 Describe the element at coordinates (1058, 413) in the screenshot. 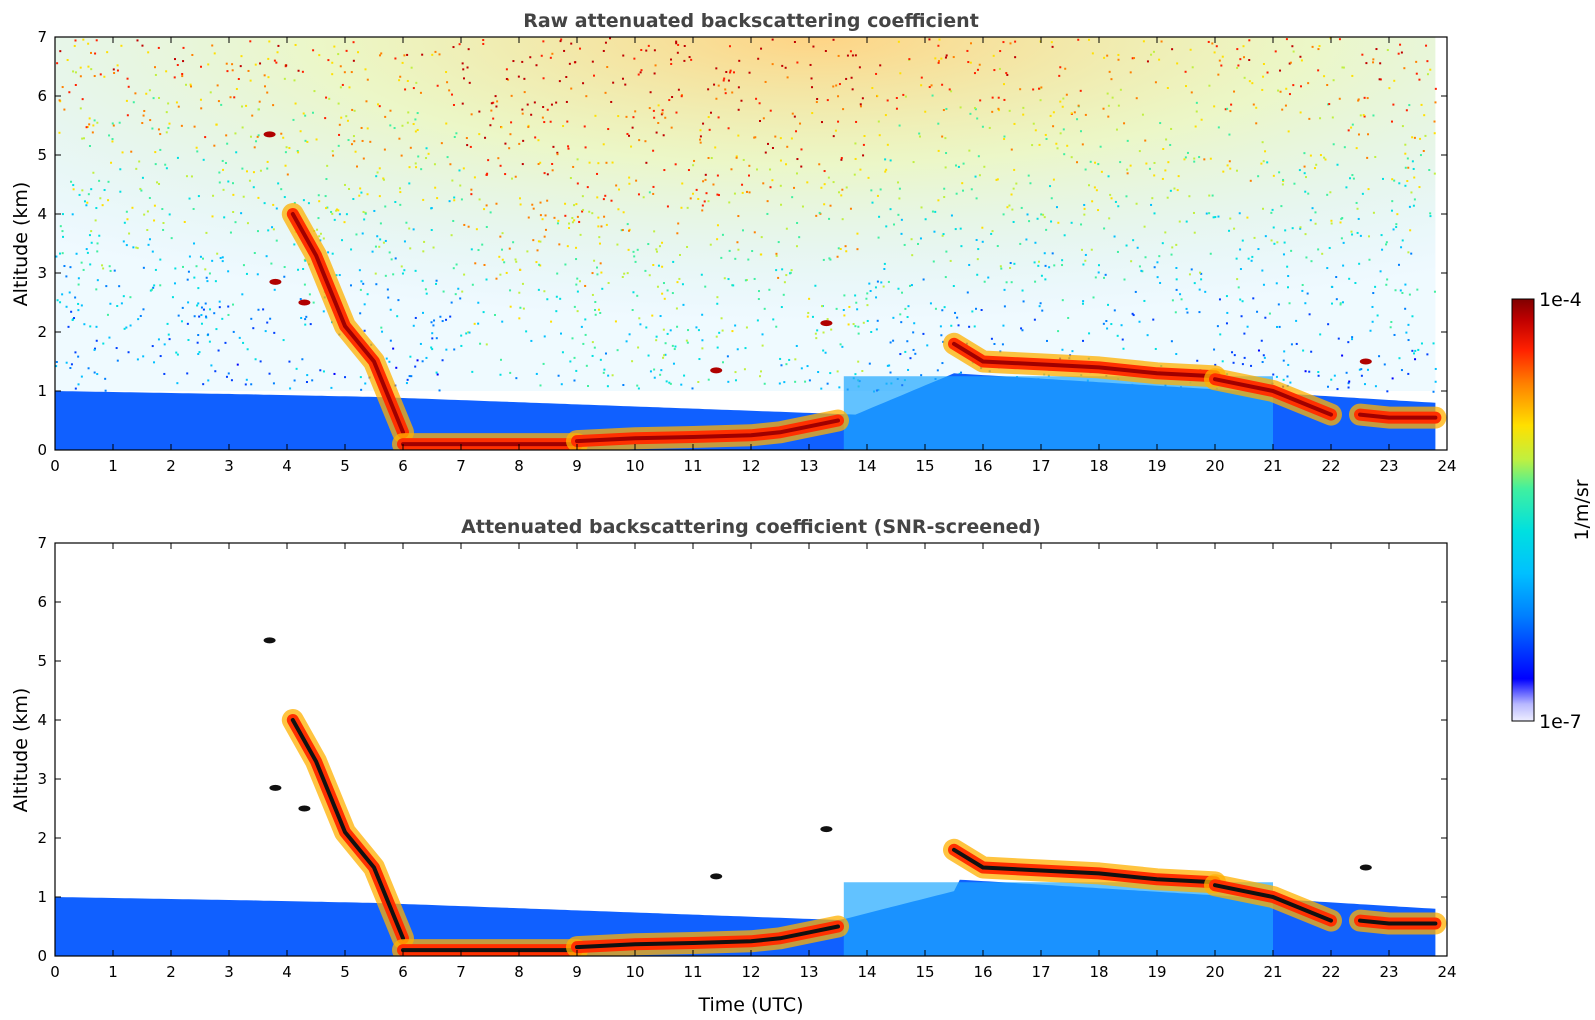

I see `afternoon-aerosol` at that location.